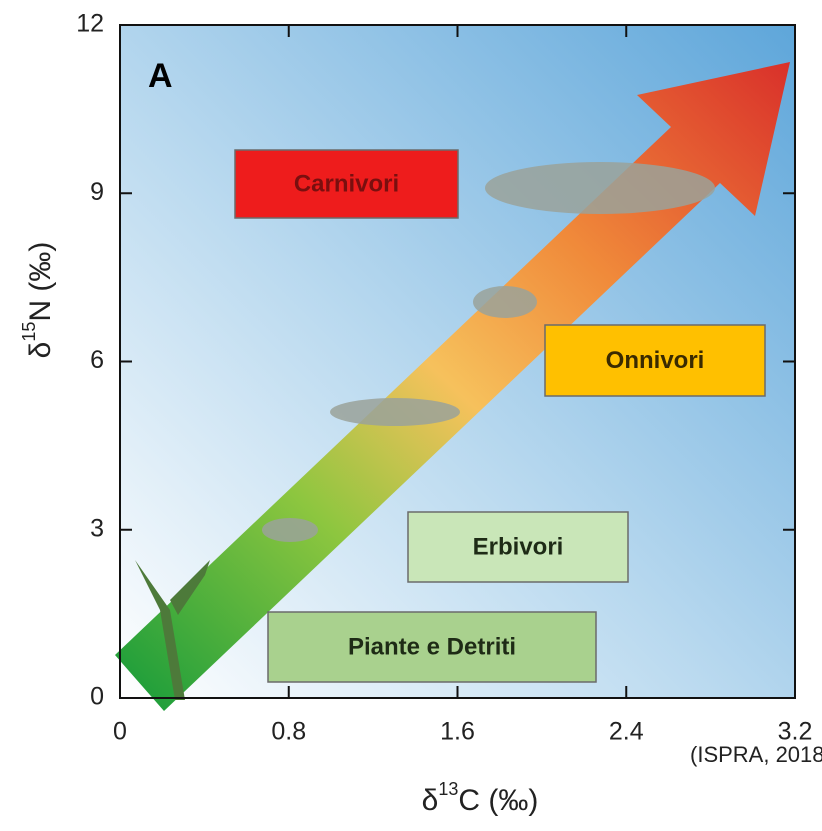  I want to click on y-tick-label: 12, so click(90, 24).